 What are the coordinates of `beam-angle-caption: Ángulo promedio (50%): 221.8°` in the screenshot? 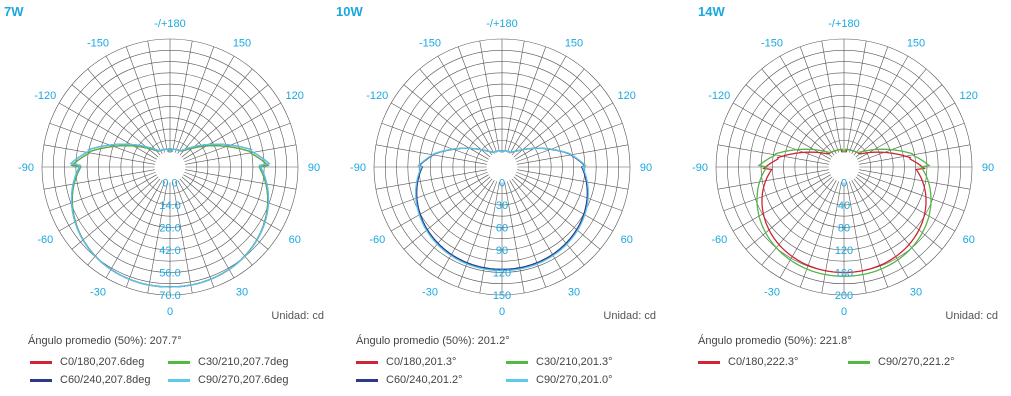 It's located at (775, 341).